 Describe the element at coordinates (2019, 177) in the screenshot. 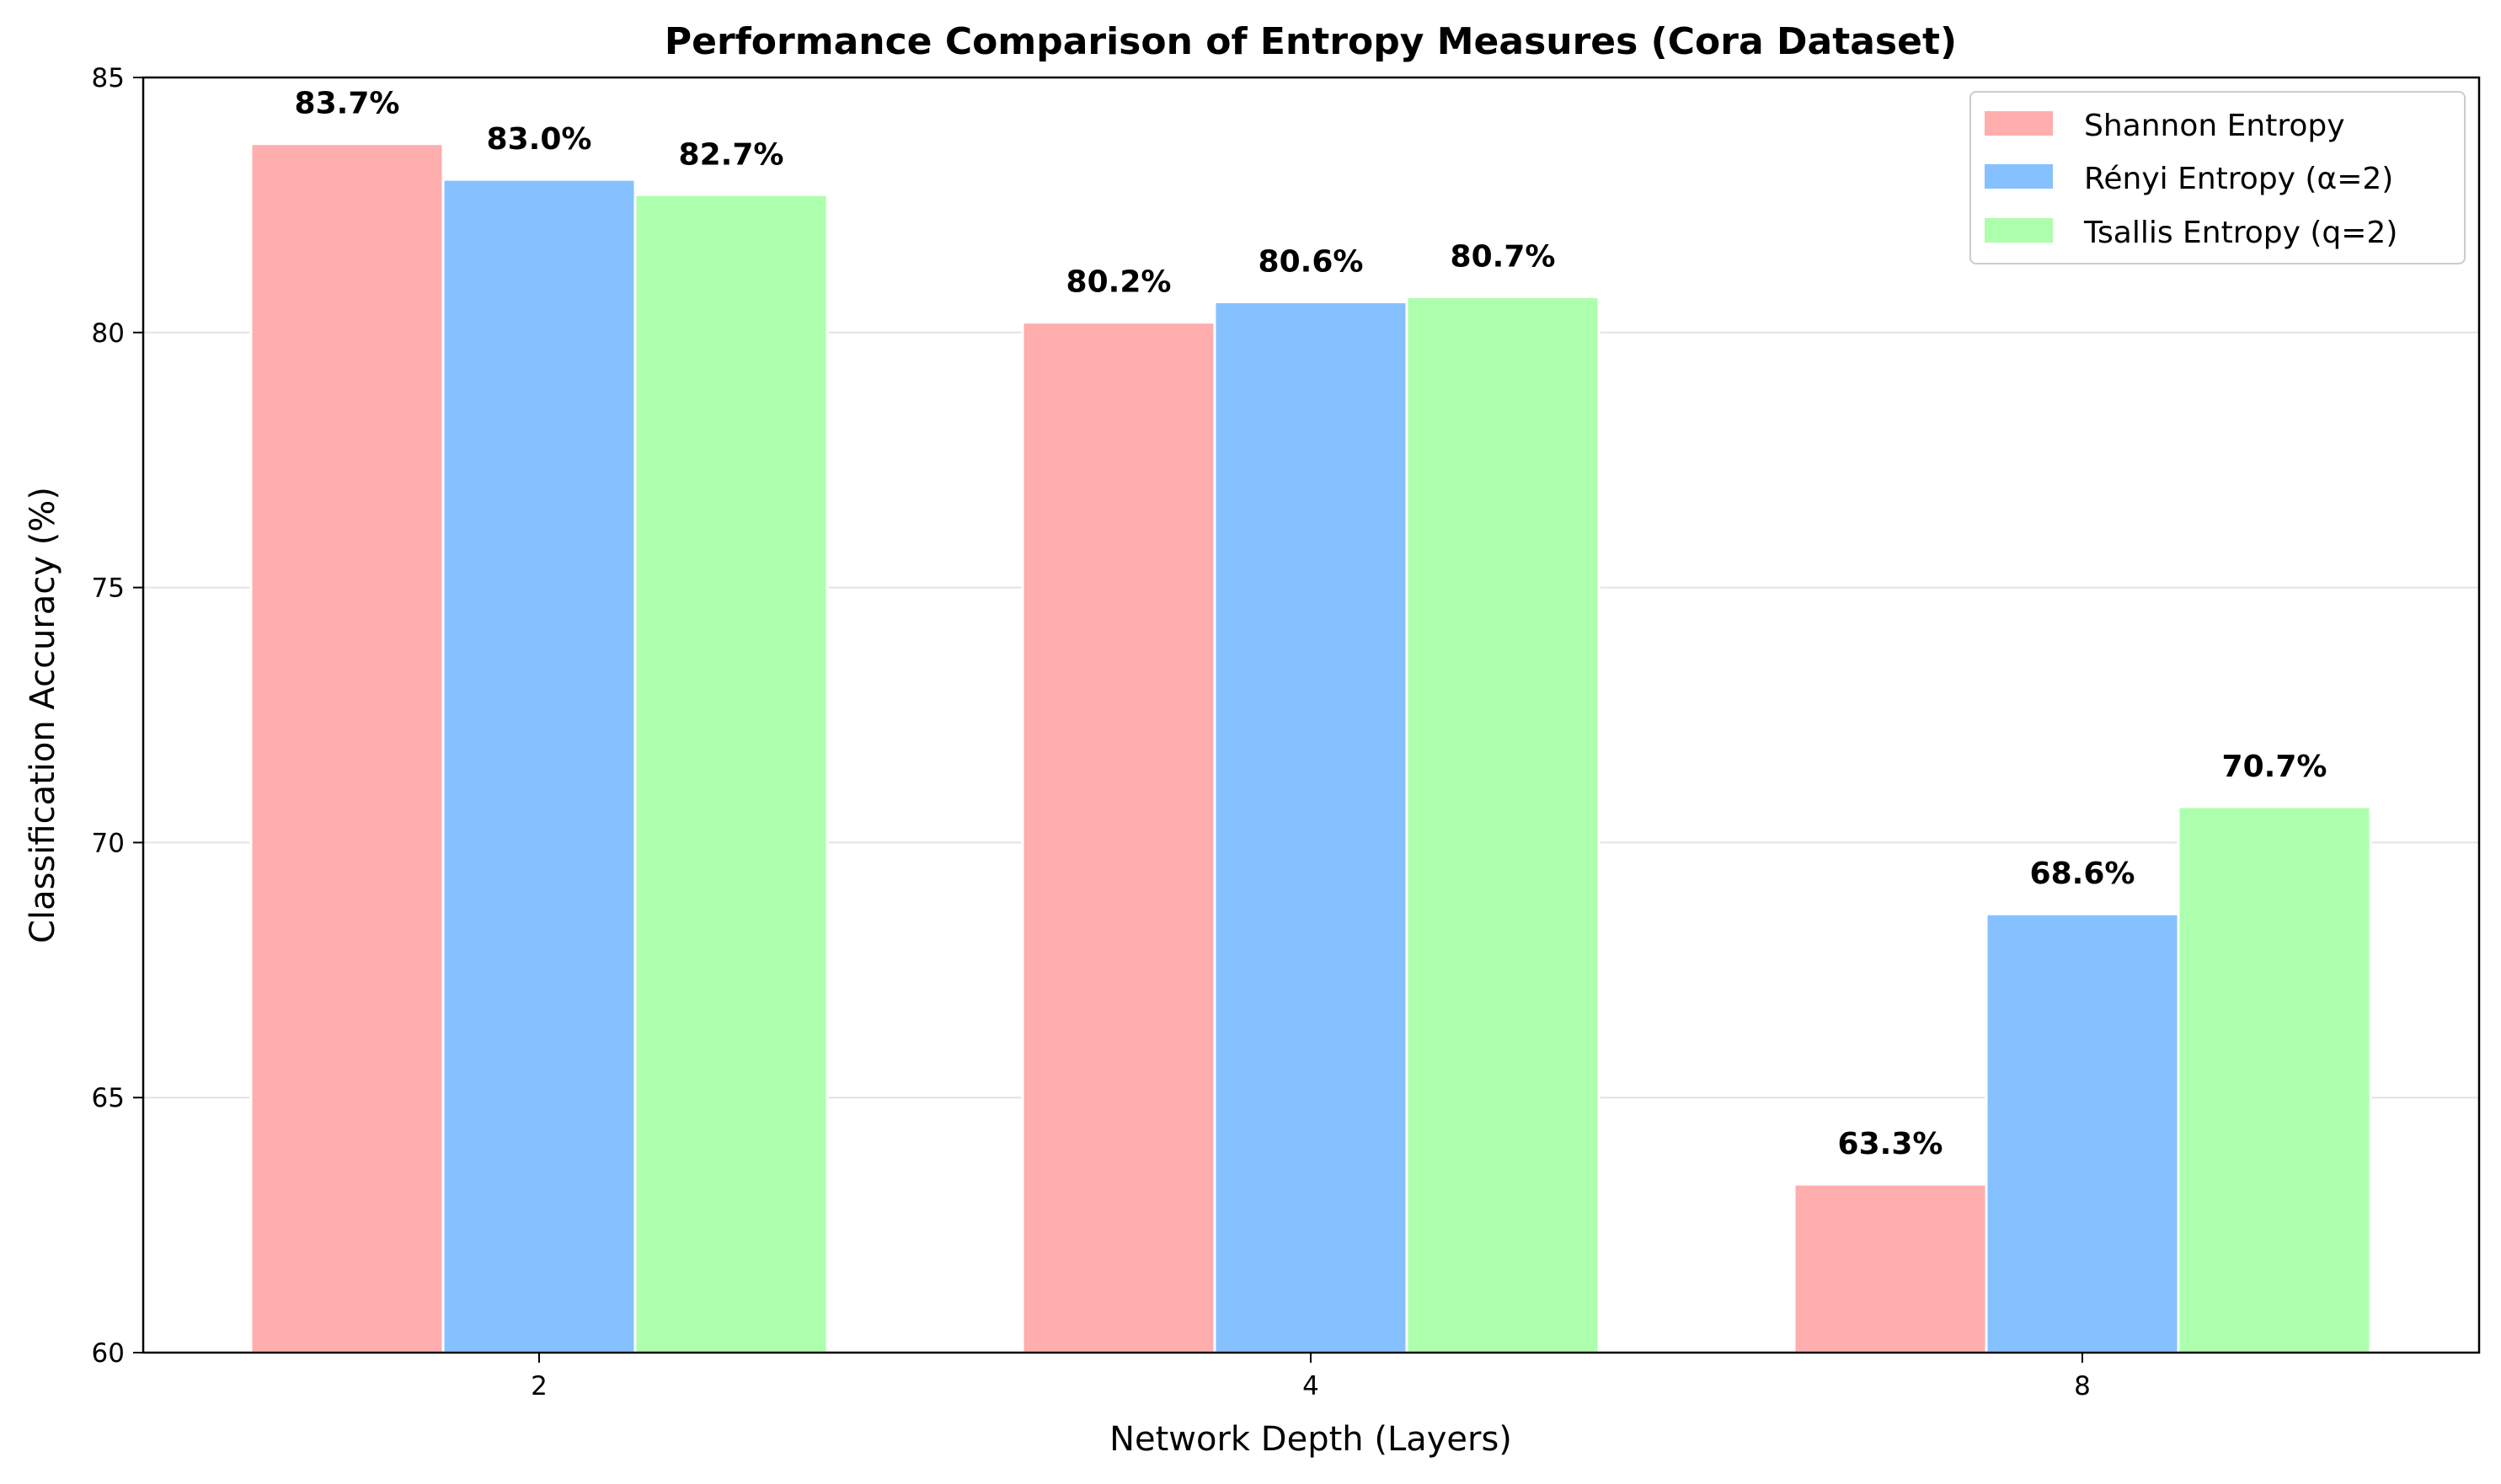

I see `legend-swatch-renyi` at that location.